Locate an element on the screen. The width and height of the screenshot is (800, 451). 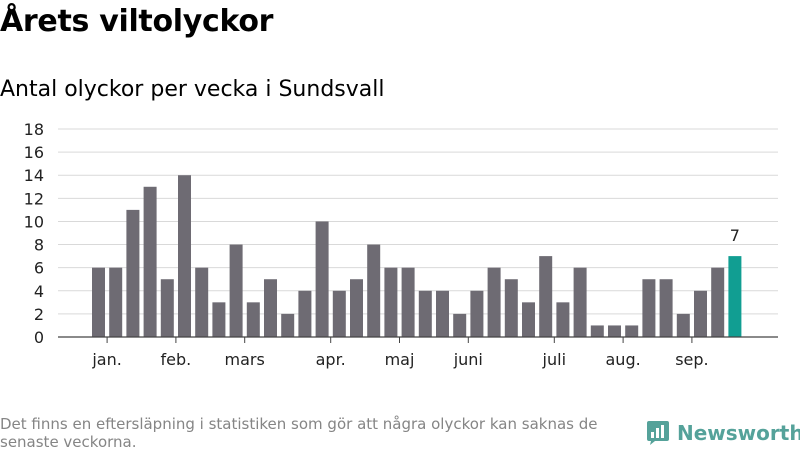
x-tick-label: juli is located at coordinates (554, 359).